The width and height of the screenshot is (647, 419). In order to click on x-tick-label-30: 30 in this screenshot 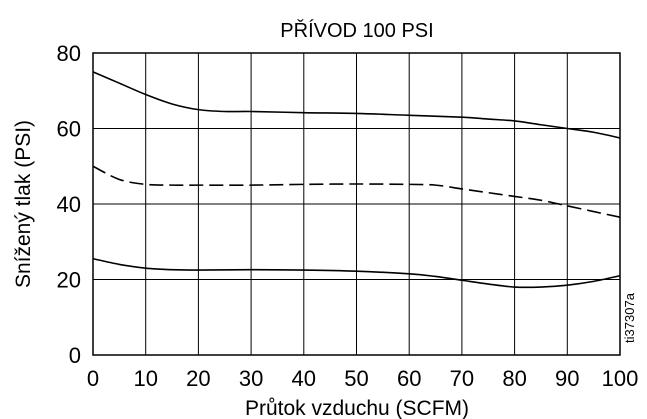, I will do `click(251, 378)`.